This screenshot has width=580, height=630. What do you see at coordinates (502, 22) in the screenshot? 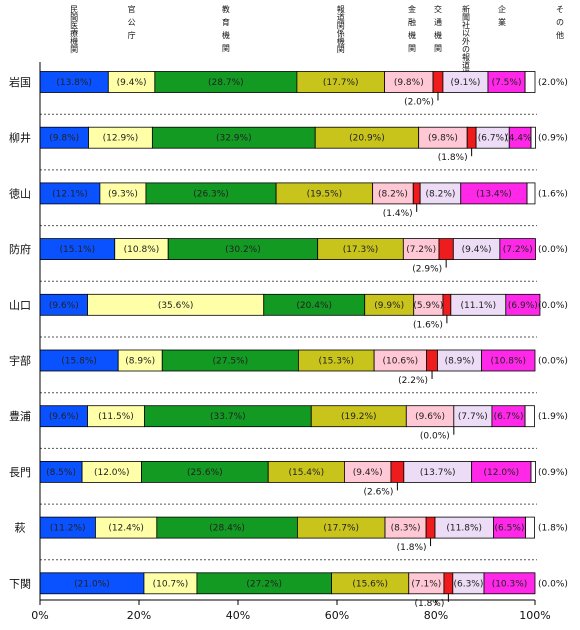
I see `column-header-char: 業` at bounding box center [502, 22].